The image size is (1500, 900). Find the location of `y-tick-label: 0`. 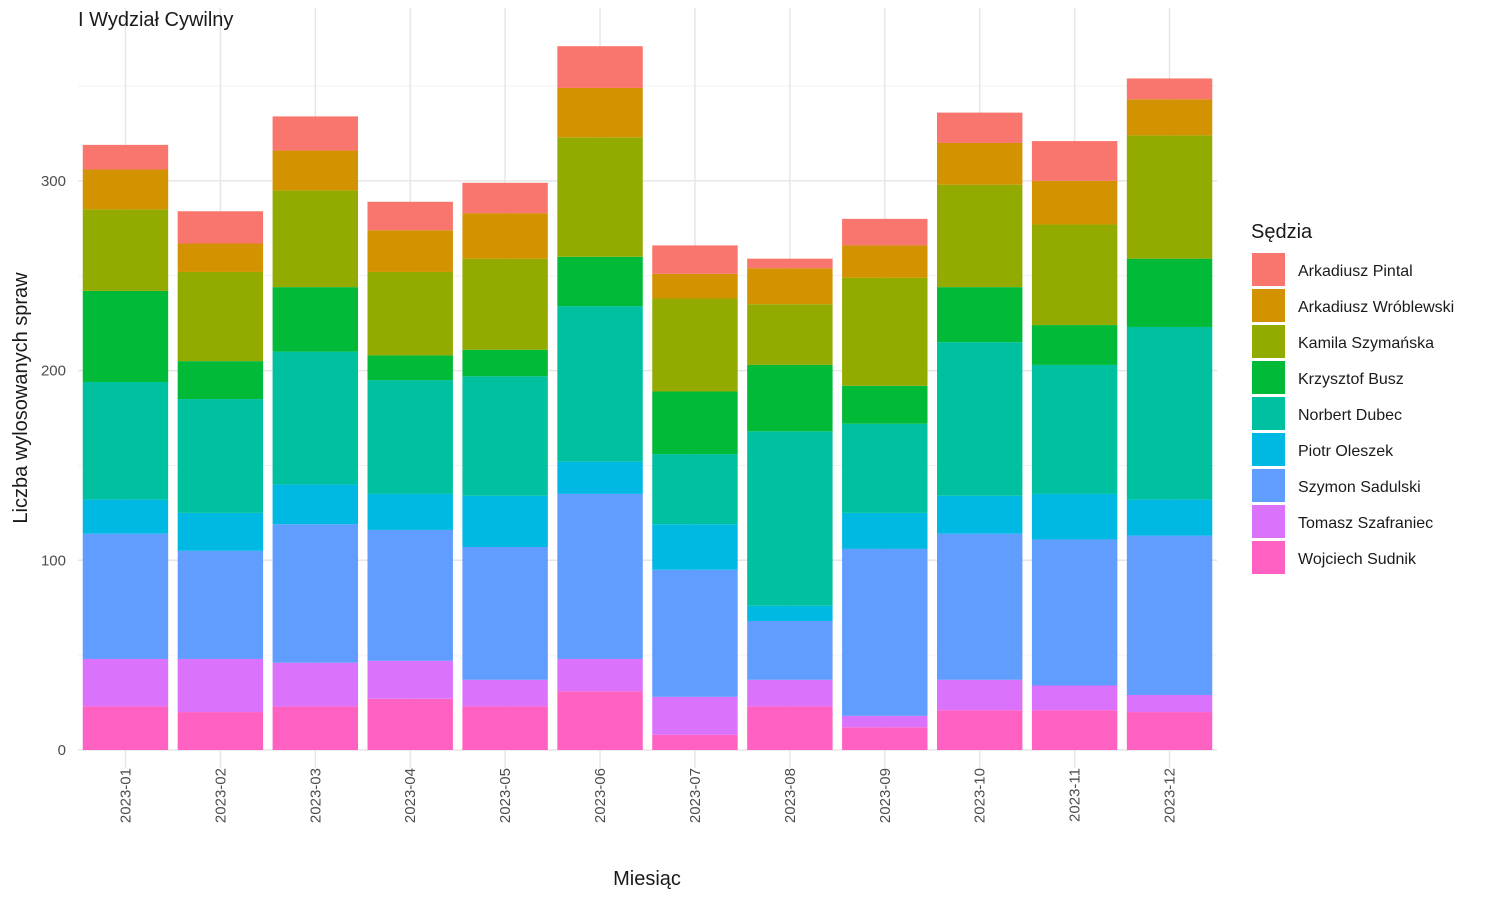

y-tick-label: 0 is located at coordinates (62, 750).